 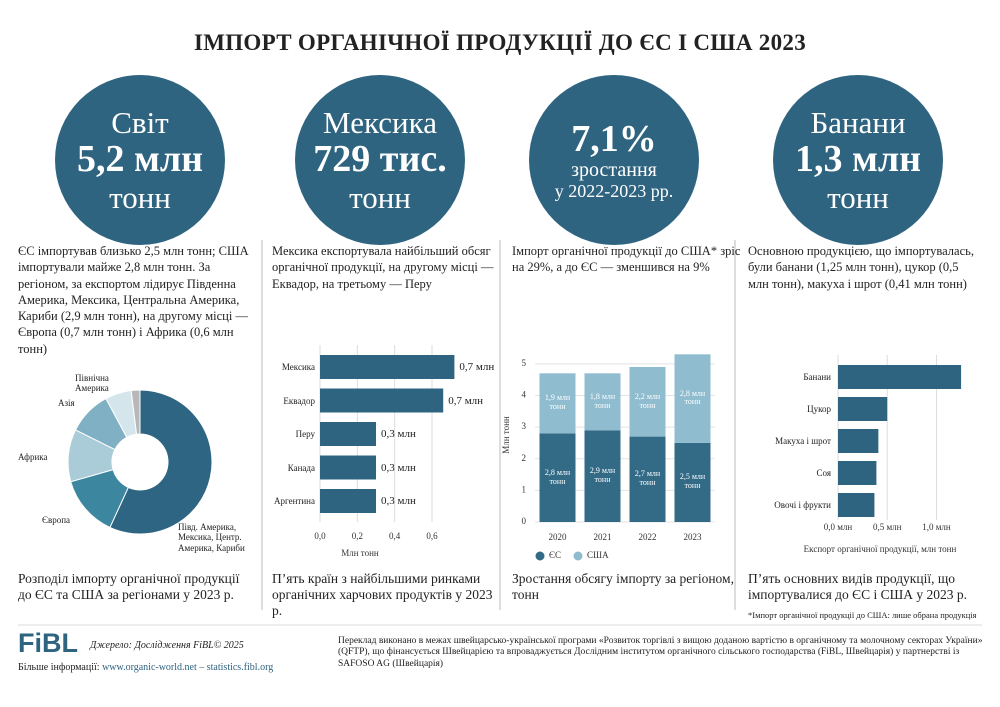 I want to click on logo: FiBL, so click(x=48, y=643).